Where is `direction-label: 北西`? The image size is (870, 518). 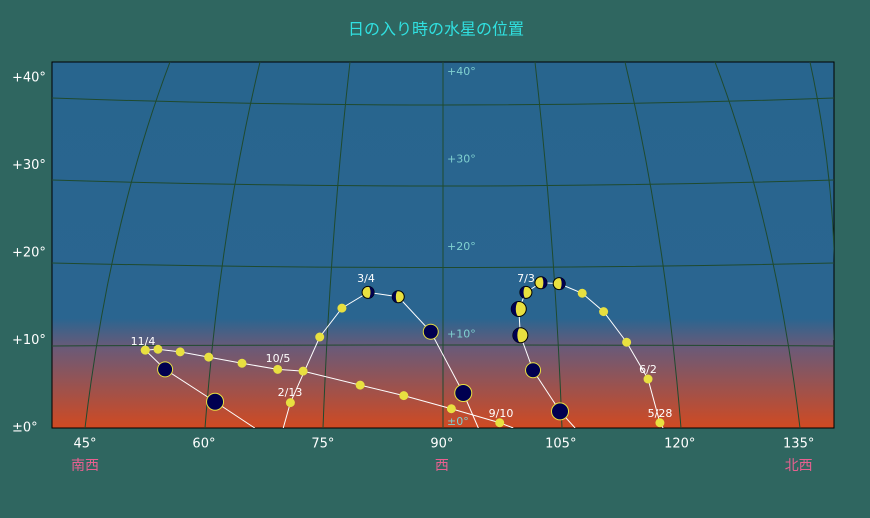
direction-label: 北西 is located at coordinates (799, 466).